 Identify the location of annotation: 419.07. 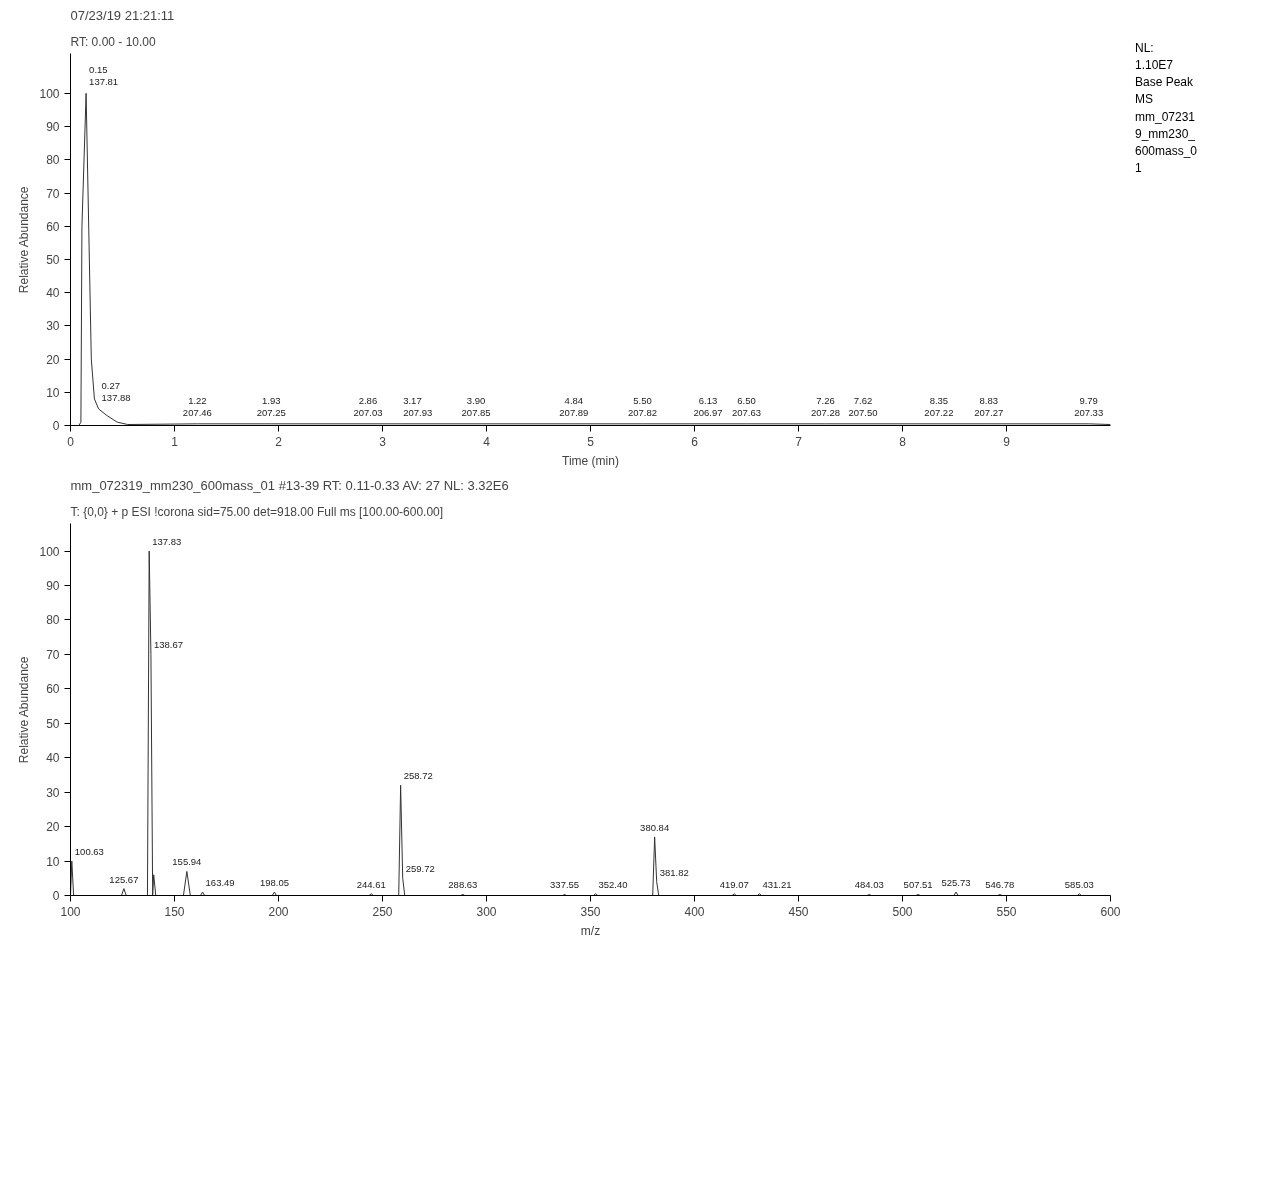
(734, 884).